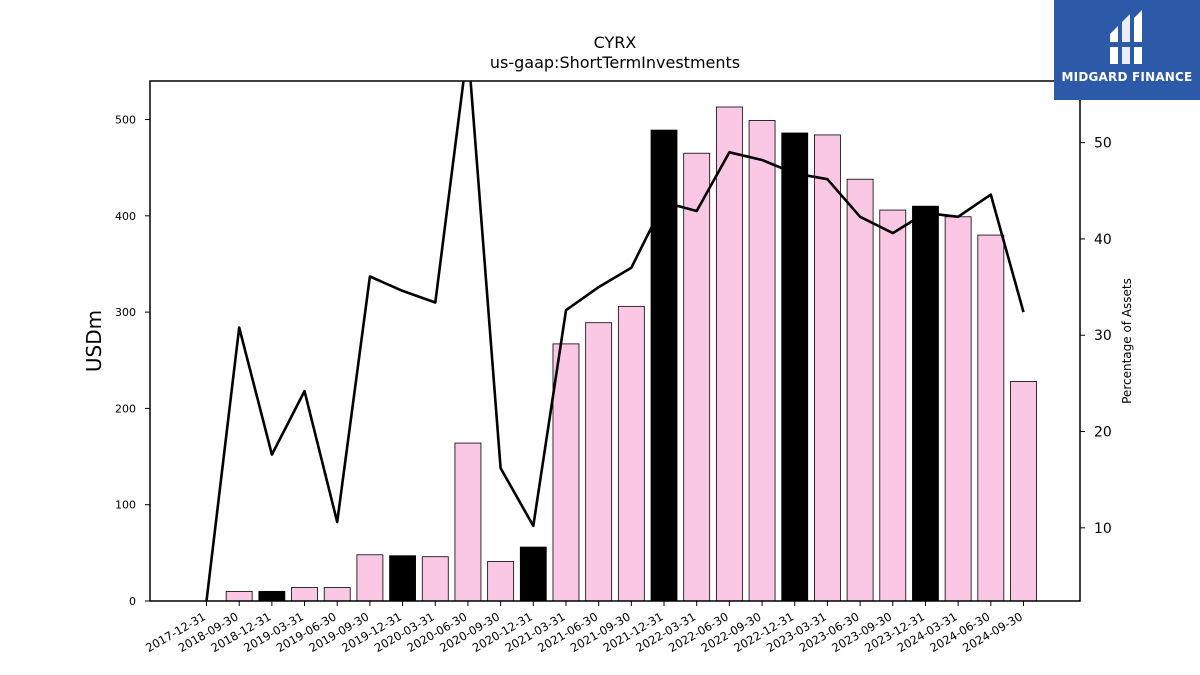  Describe the element at coordinates (125, 408) in the screenshot. I see `y-left-tick-label: 200` at that location.